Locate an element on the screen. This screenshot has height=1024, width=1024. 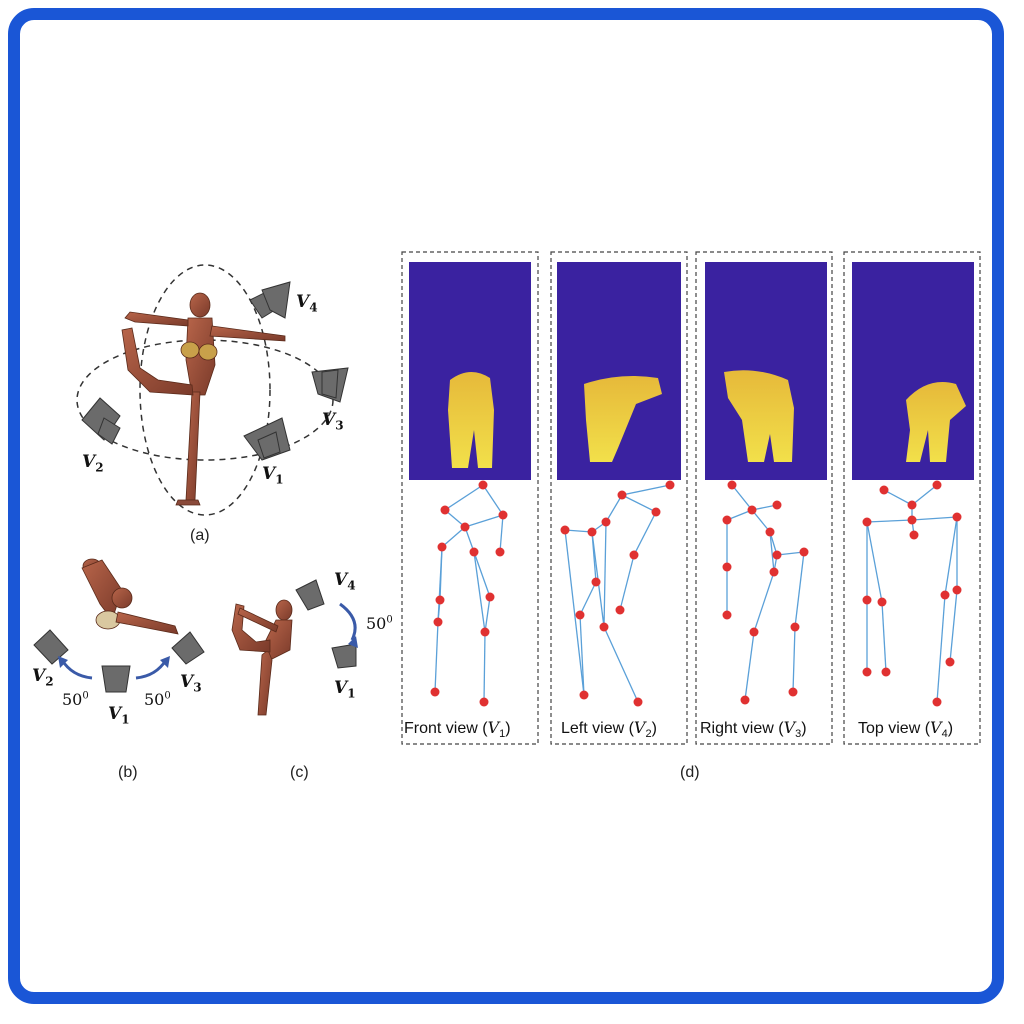
view-box-left is located at coordinates (619, 498).